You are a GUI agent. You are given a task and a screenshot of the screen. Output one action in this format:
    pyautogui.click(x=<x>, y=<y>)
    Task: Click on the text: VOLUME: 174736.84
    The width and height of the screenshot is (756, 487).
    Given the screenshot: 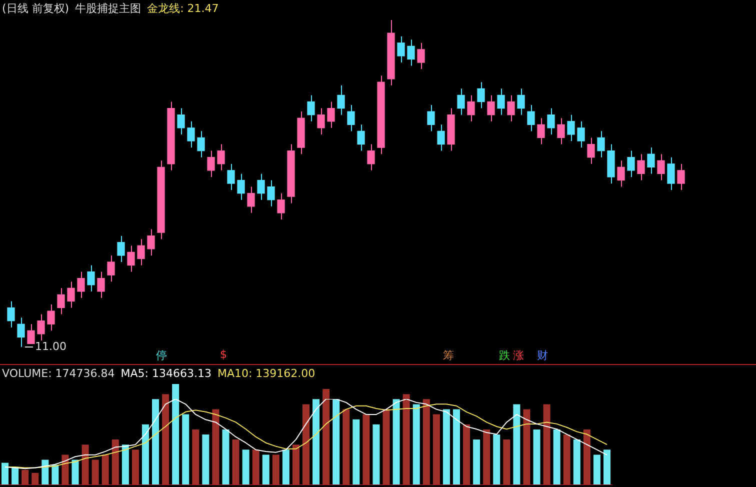 What is the action you would take?
    pyautogui.click(x=58, y=373)
    